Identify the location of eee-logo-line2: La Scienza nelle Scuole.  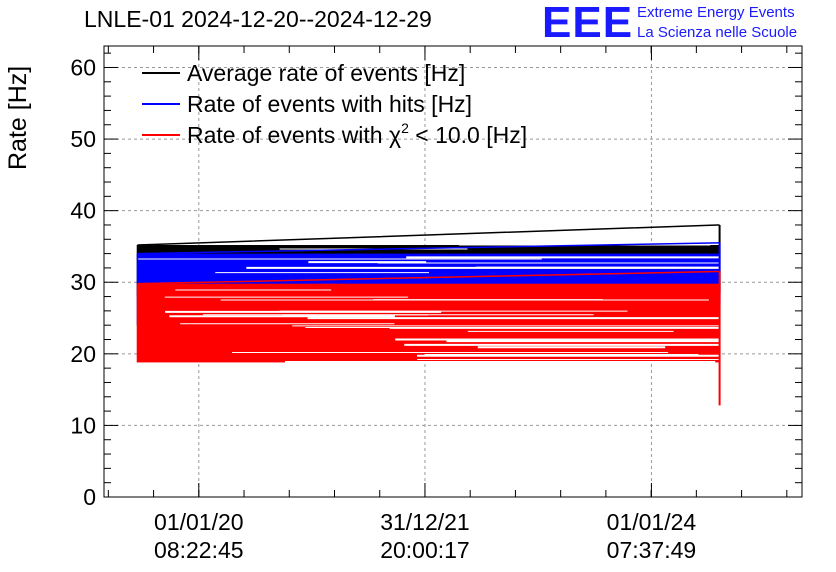
(717, 32).